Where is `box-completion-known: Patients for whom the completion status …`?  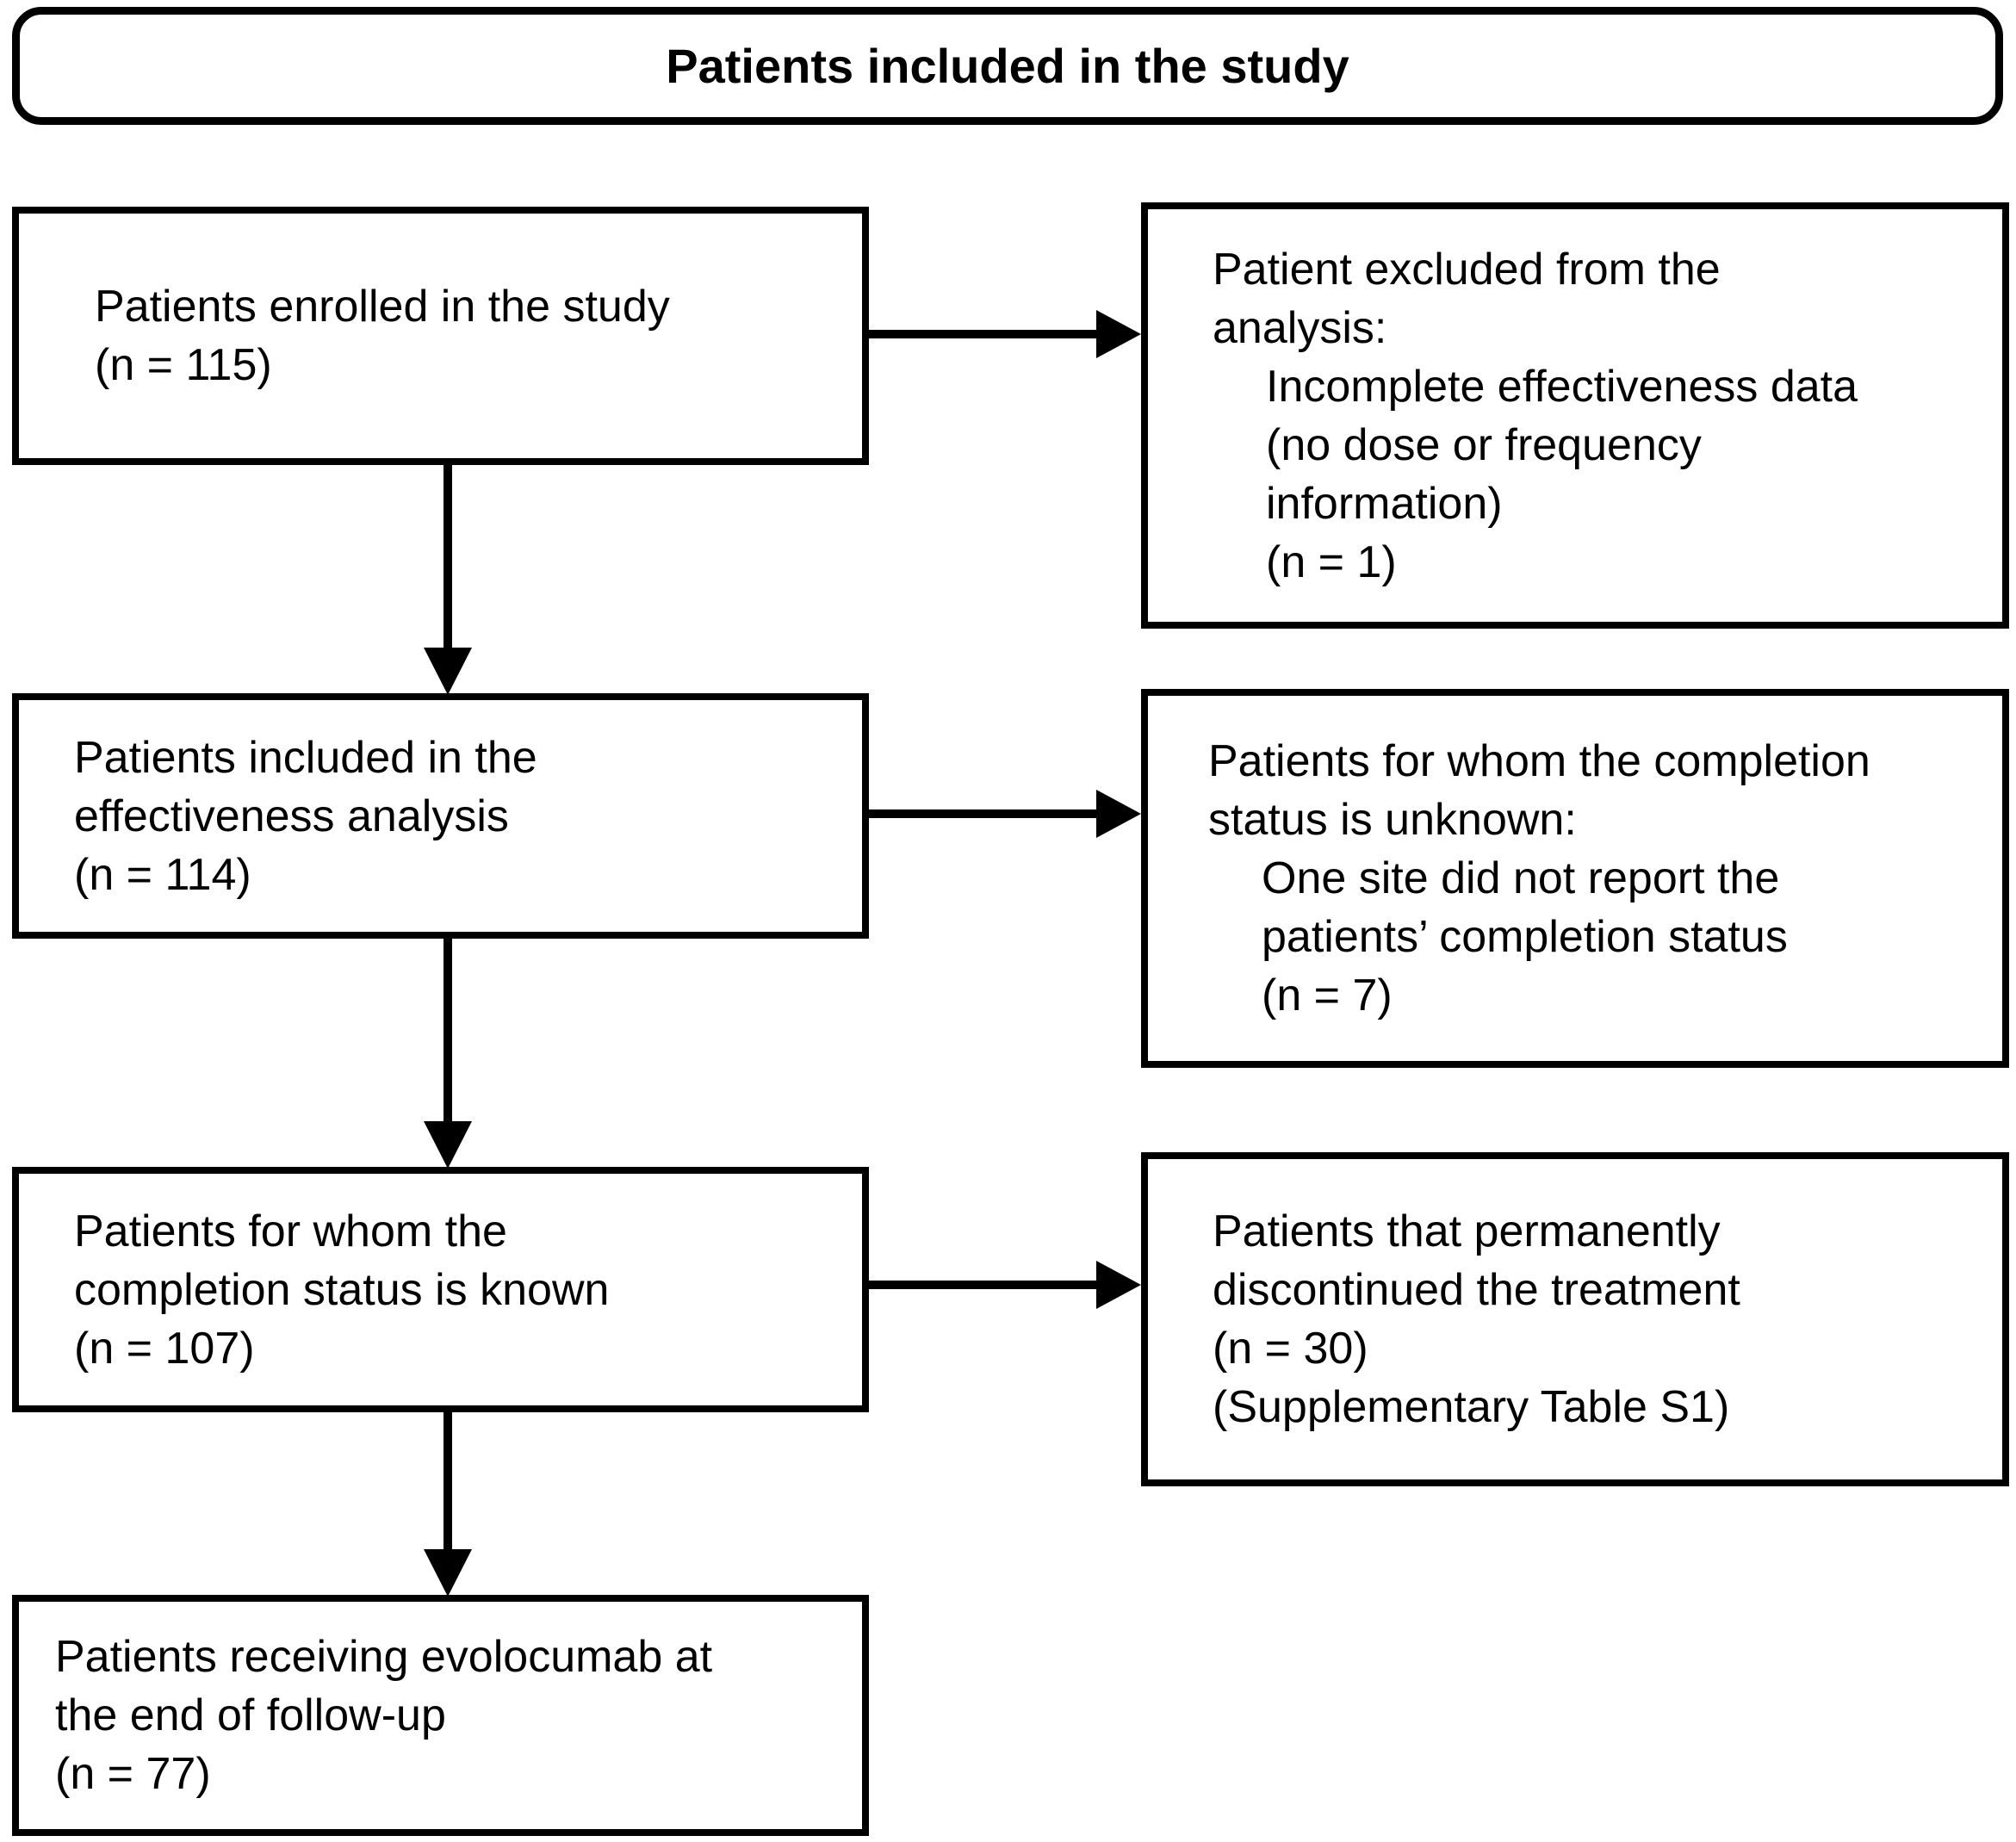
box-completion-known: Patients for whom the completion status … is located at coordinates (440, 1290).